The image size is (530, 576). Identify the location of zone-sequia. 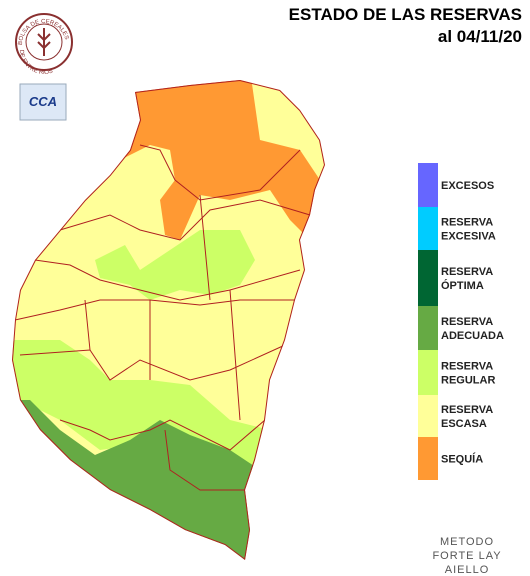
(220, 160).